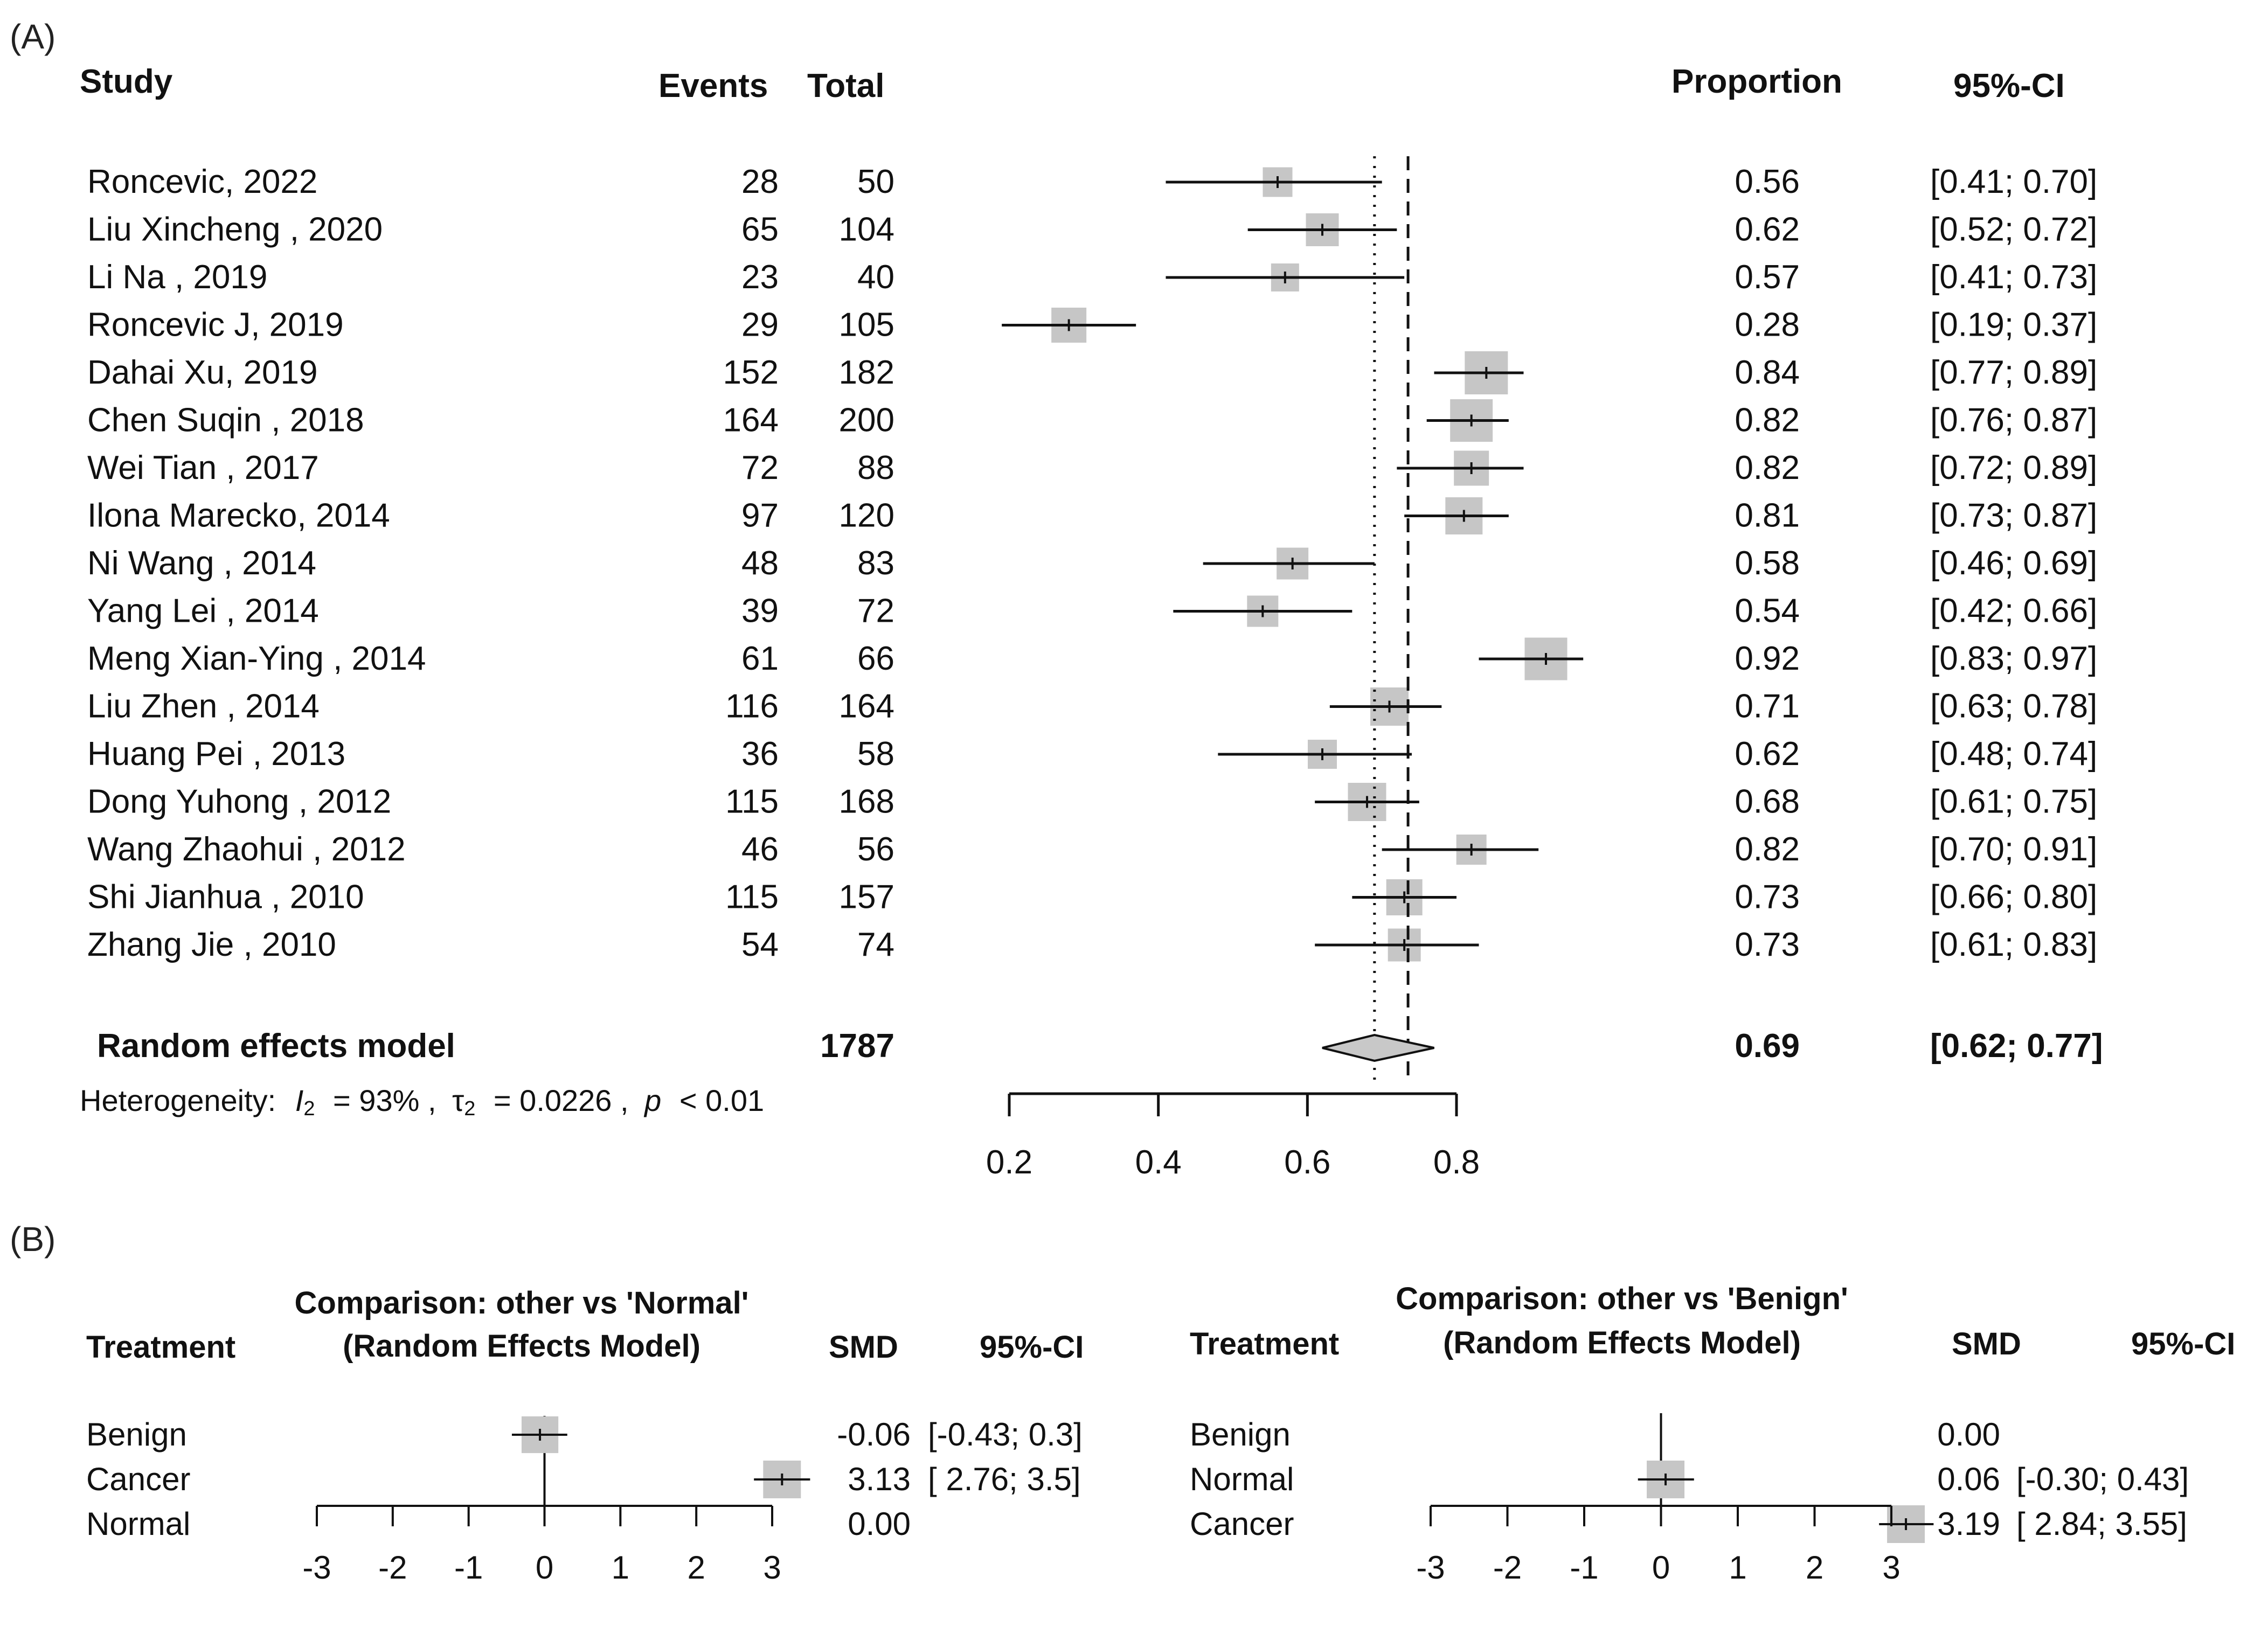  Describe the element at coordinates (561, 1100) in the screenshot. I see `tau-value: = 0.0226 ,` at that location.